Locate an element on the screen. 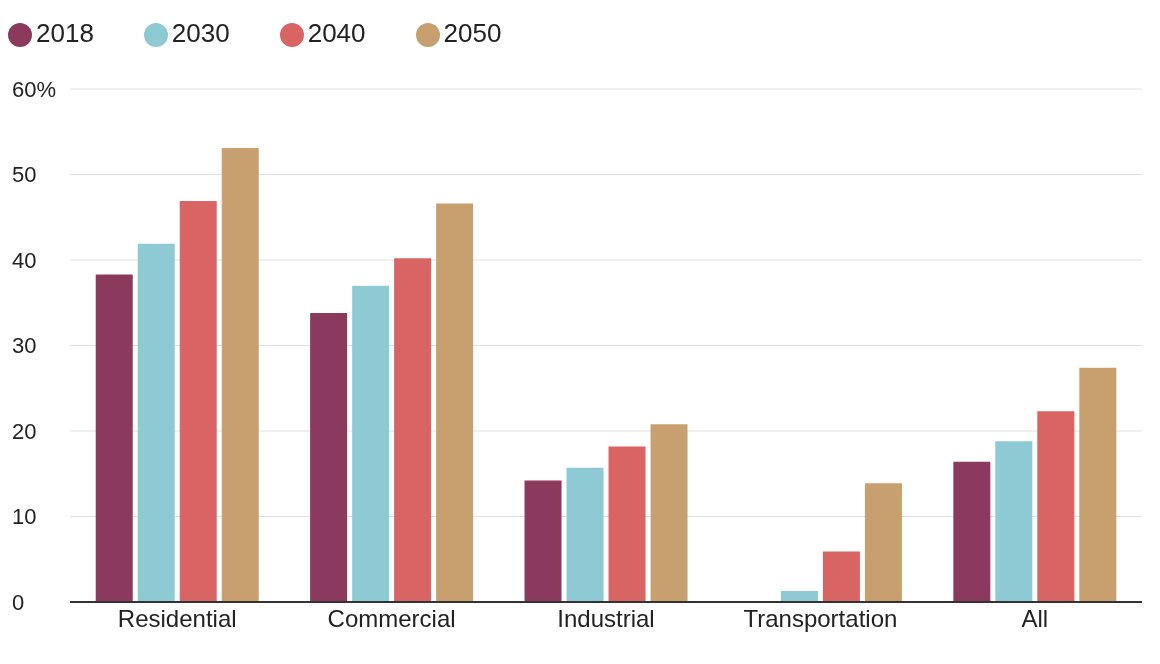 The image size is (1160, 664). x-tick-label: Residential is located at coordinates (177, 619).